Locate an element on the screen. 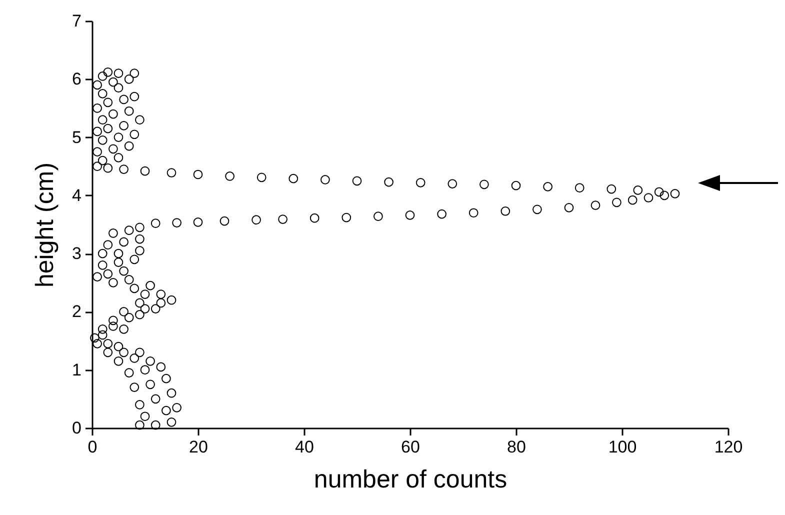 This screenshot has width=785, height=515. x-tick-label: 60 is located at coordinates (410, 447).